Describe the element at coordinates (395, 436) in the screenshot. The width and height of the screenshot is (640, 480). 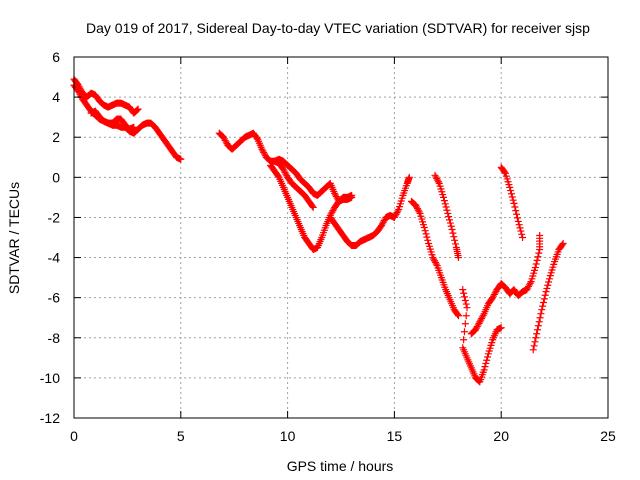
I see `x-tick-label: 15` at that location.